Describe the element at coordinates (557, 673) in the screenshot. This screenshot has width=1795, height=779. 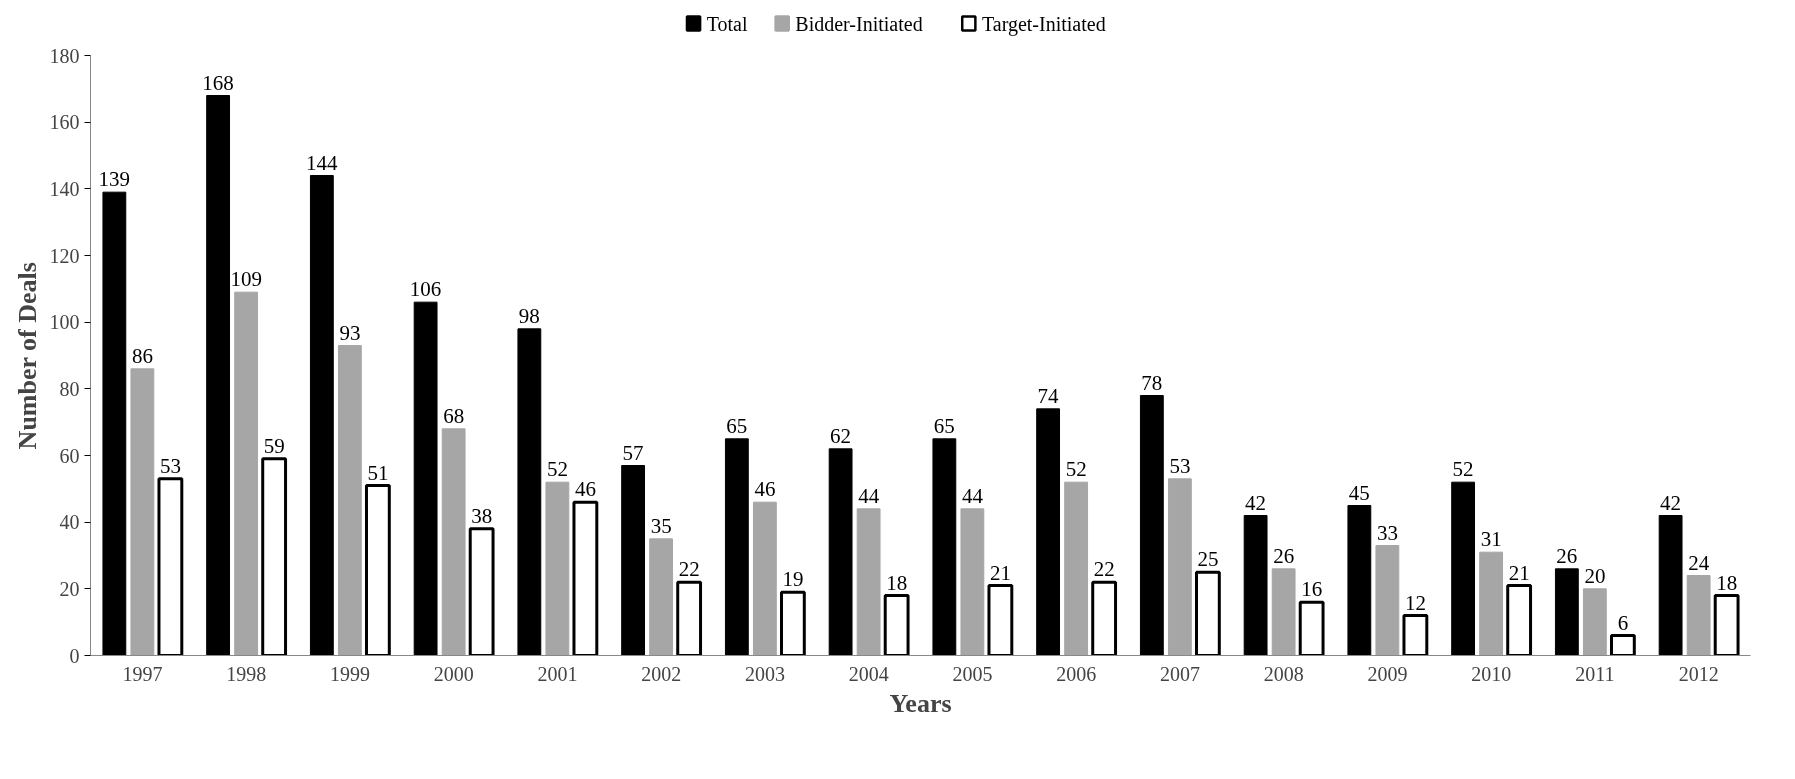
I see `x-tick-label: 2001` at that location.